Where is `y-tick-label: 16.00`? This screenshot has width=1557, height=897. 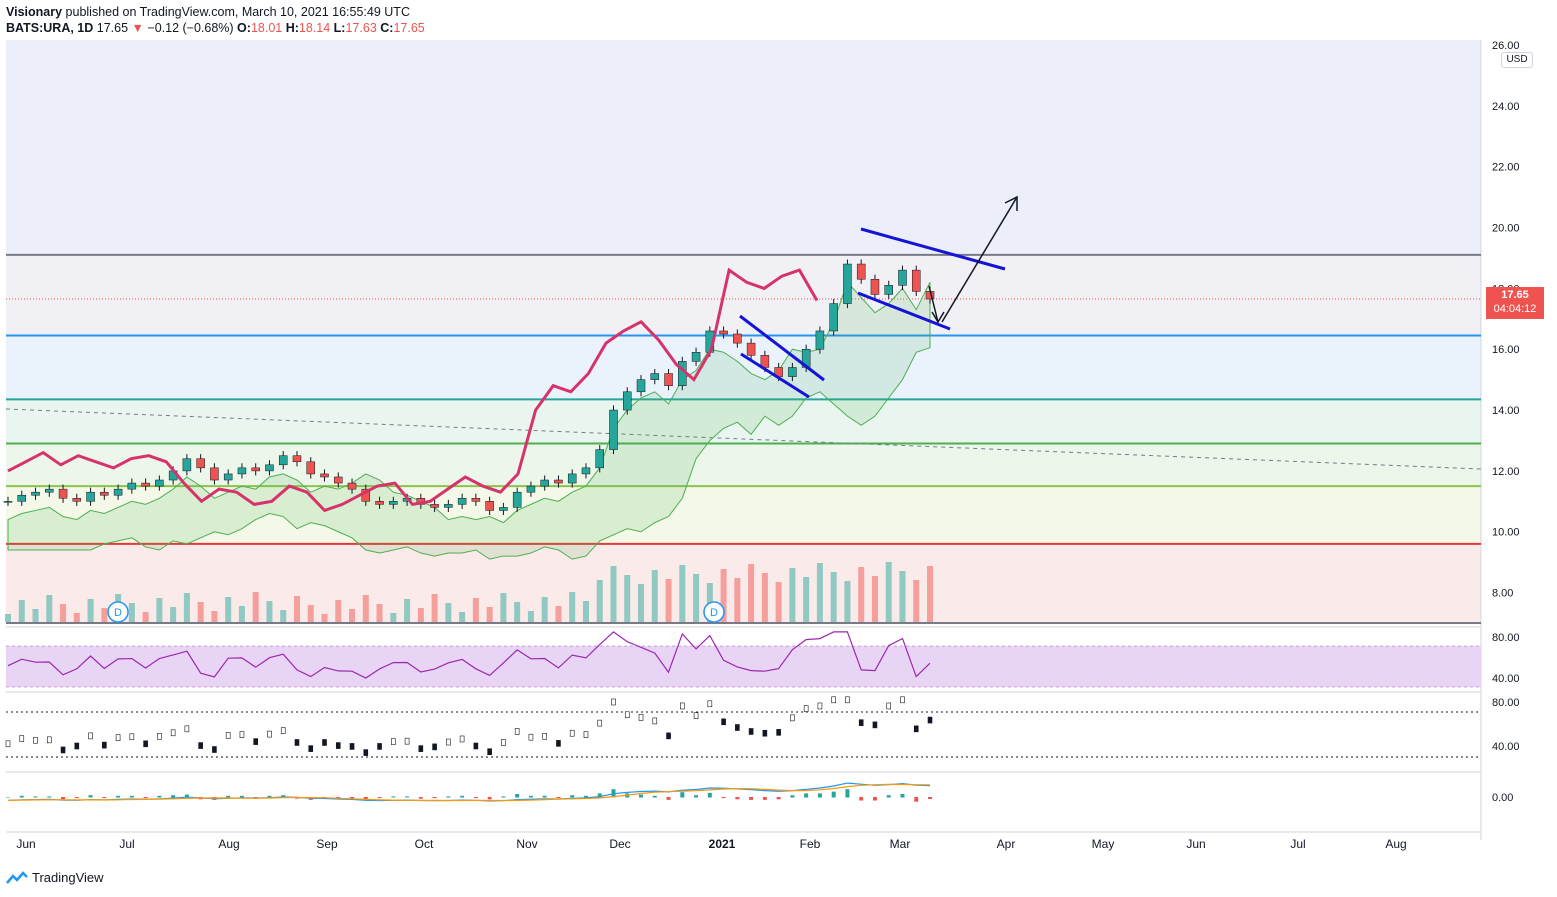
y-tick-label: 16.00 is located at coordinates (1506, 350).